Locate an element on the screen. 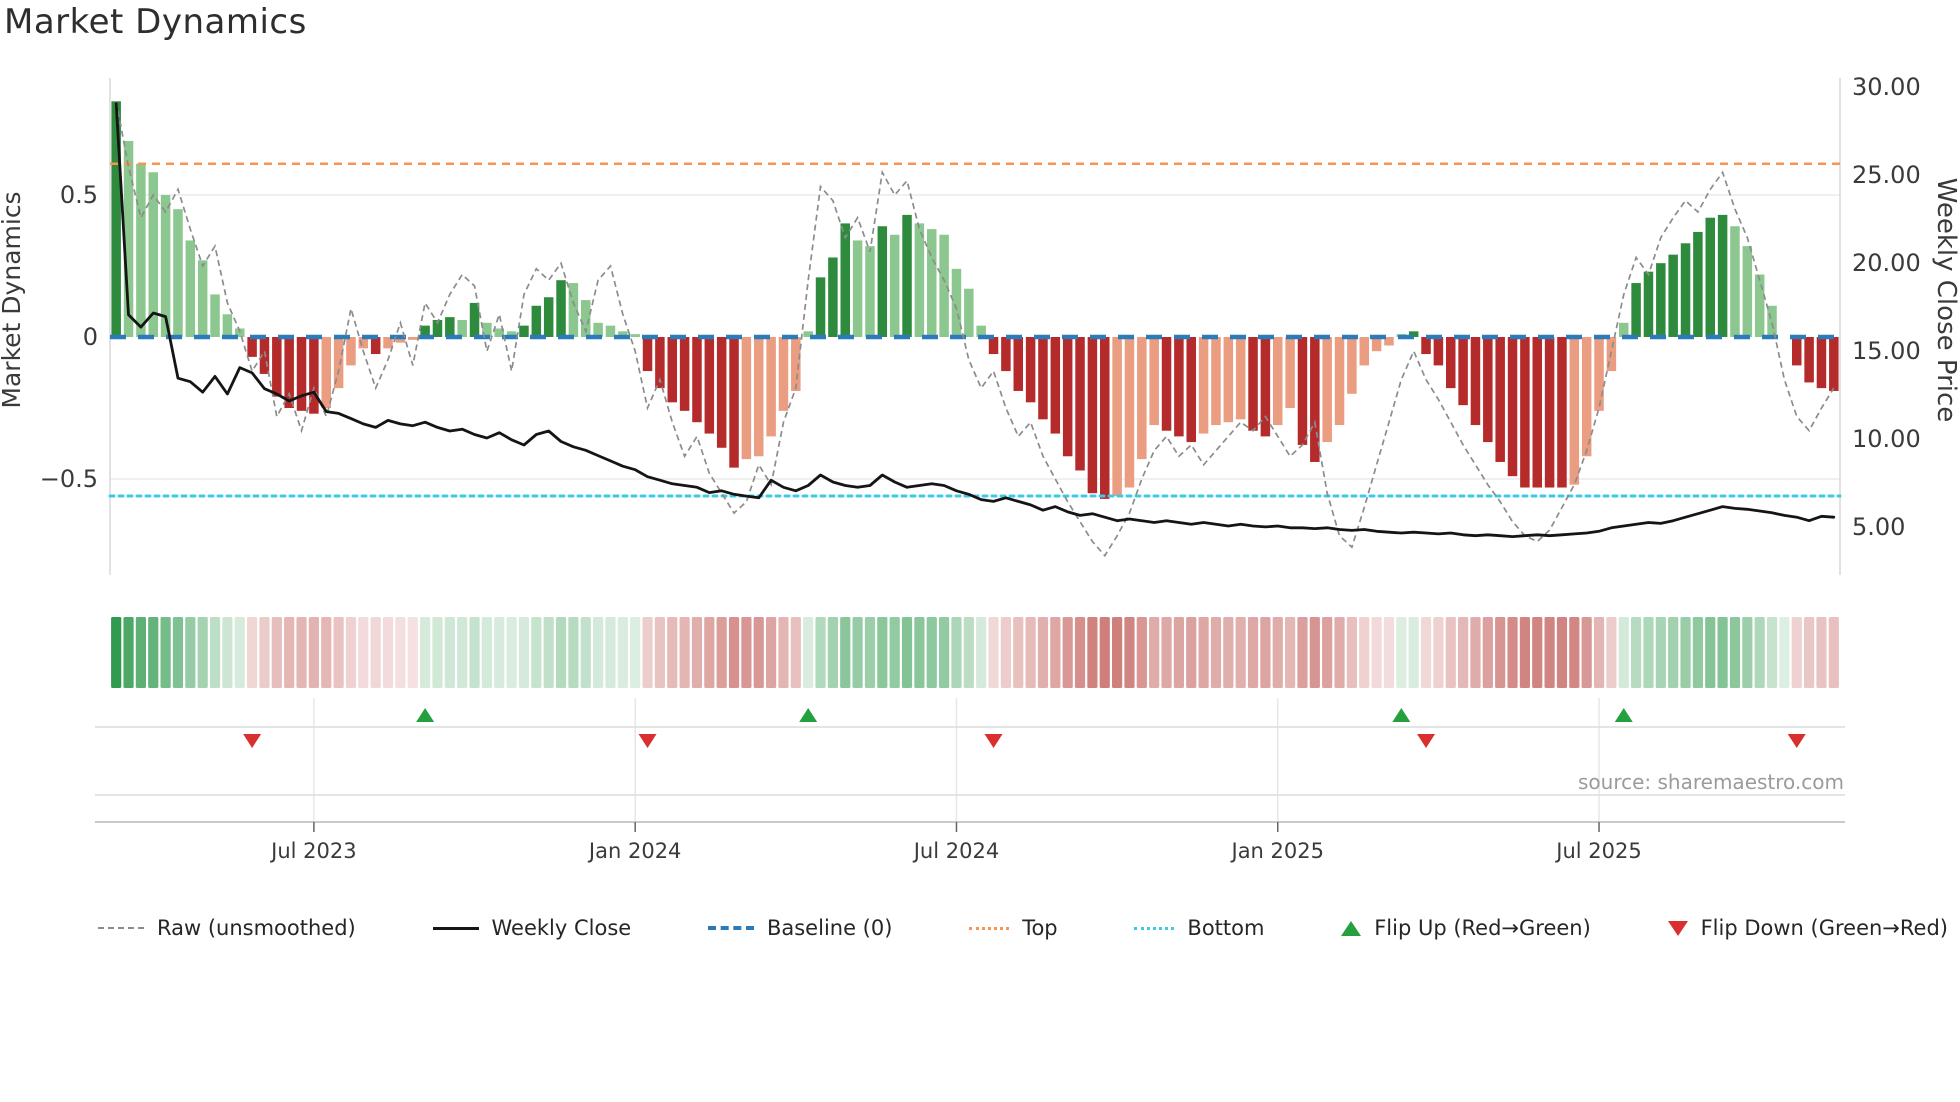  raw-line-swatch-icon is located at coordinates (121, 928).